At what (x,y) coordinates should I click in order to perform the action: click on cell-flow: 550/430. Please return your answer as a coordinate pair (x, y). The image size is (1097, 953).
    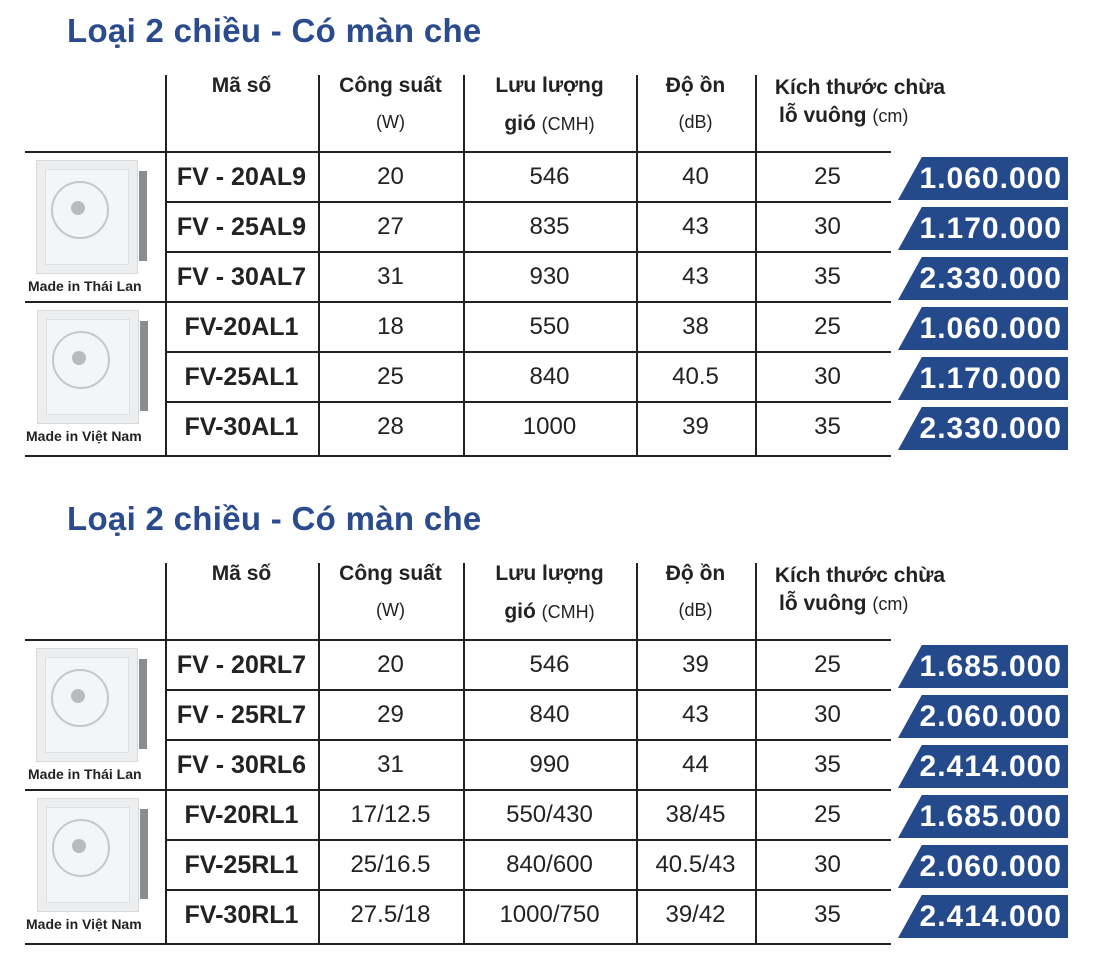
    Looking at the image, I should click on (549, 814).